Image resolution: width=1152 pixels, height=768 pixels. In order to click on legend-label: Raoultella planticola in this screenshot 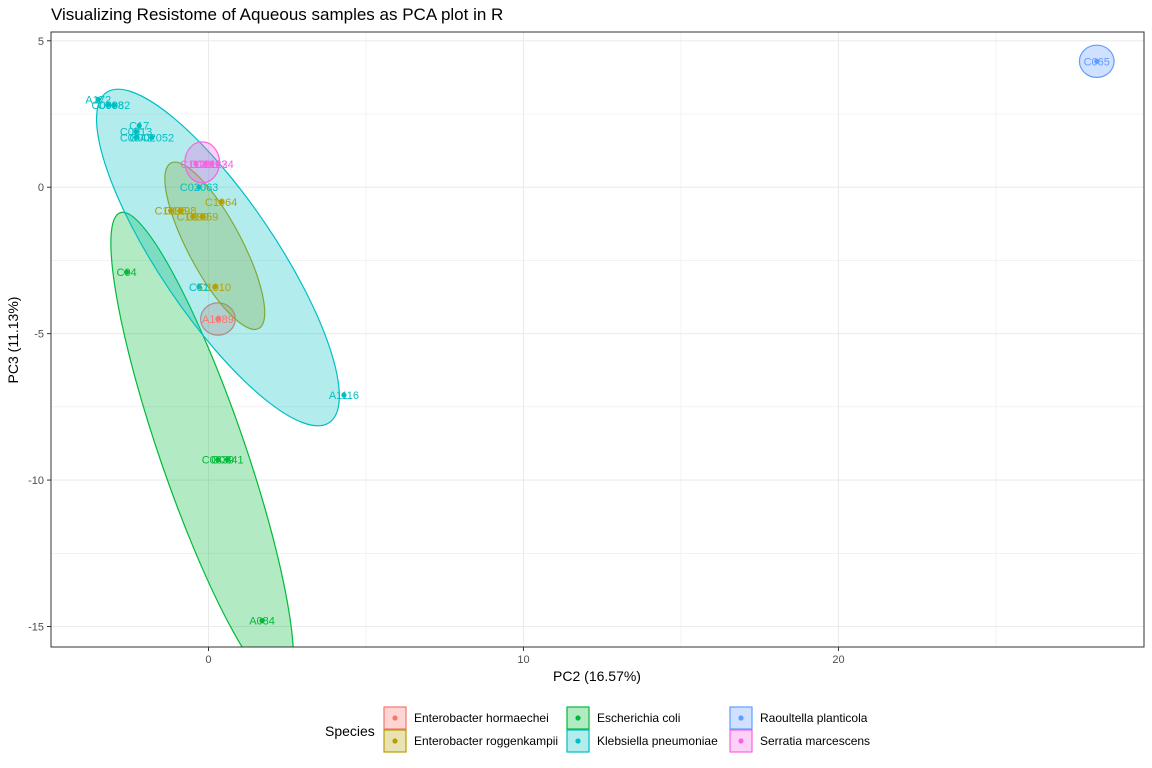, I will do `click(814, 718)`.